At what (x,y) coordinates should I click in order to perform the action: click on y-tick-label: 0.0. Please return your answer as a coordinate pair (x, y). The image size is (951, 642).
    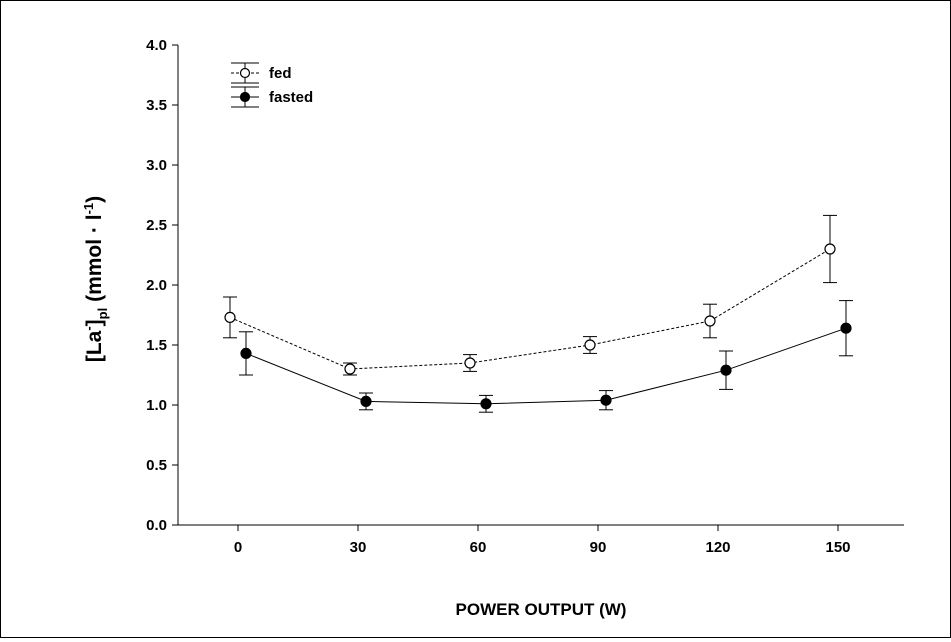
    Looking at the image, I should click on (156, 525).